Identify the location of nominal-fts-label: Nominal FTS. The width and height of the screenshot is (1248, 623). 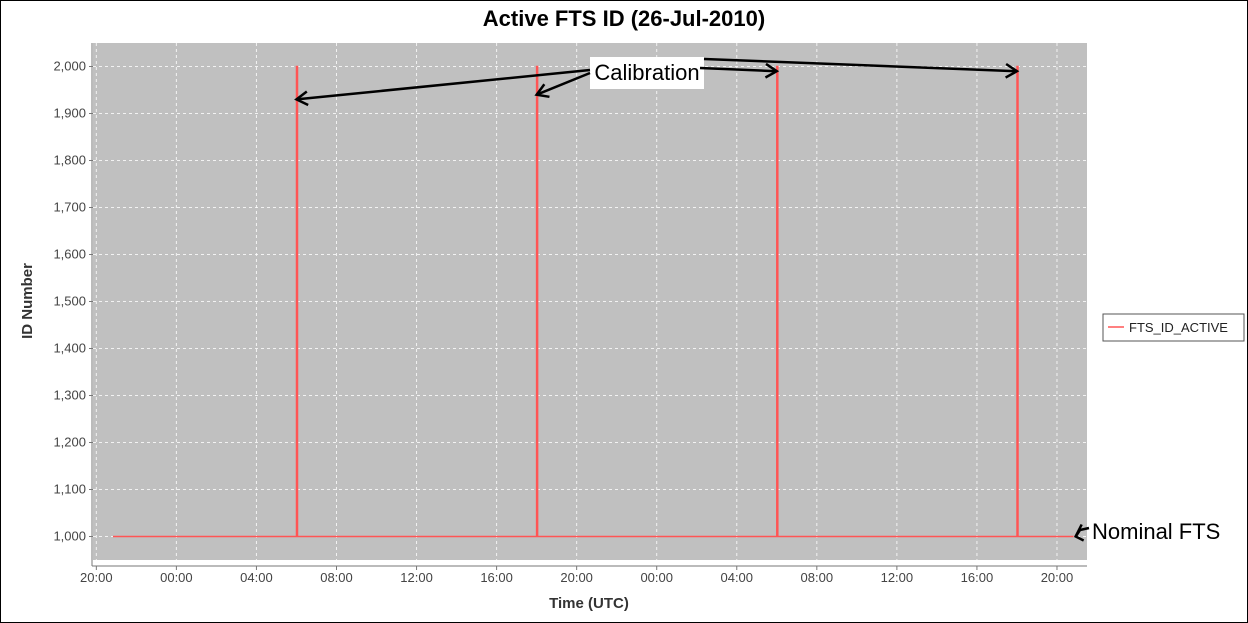
(1156, 531).